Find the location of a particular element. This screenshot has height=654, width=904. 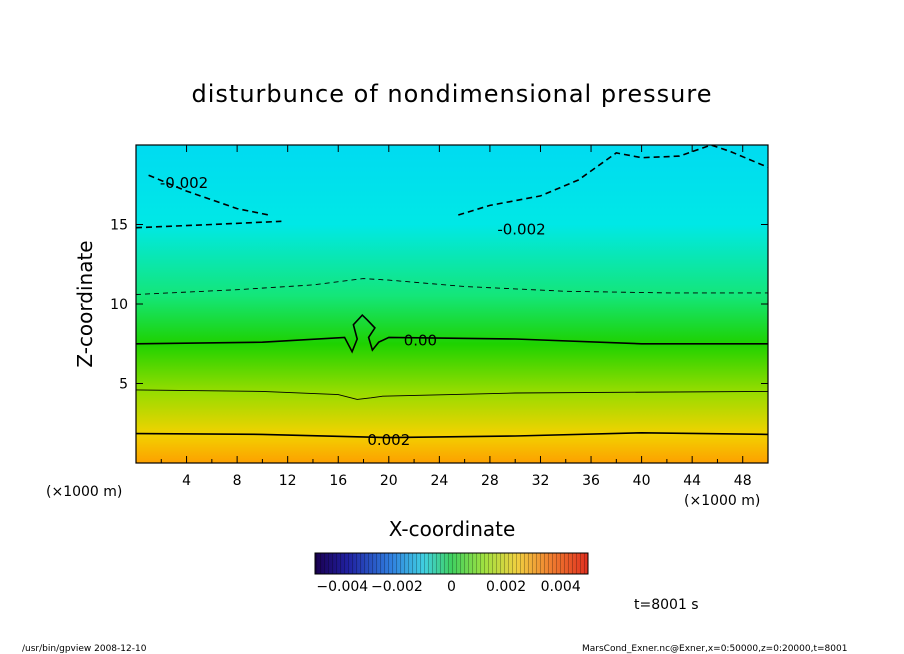

y-tick-label: 15 is located at coordinates (119, 226).